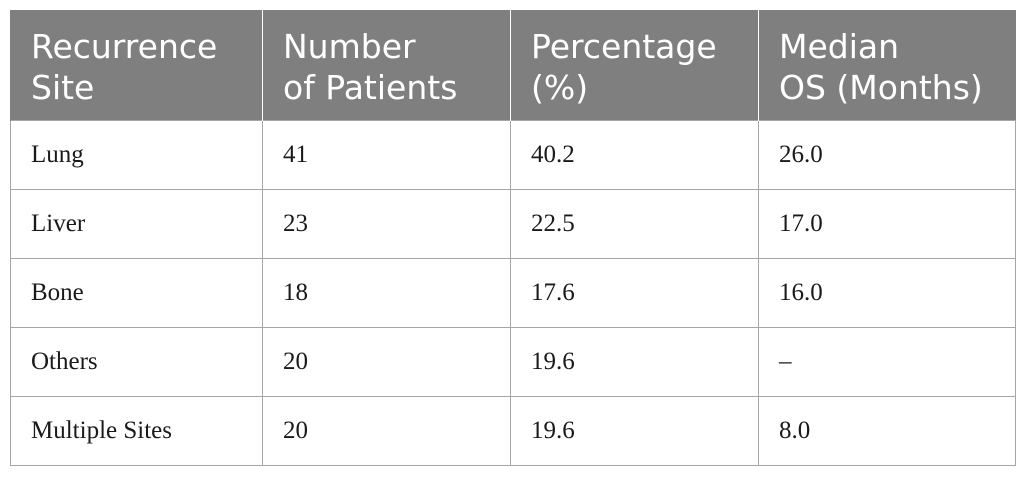 Image resolution: width=1025 pixels, height=483 pixels. What do you see at coordinates (136, 155) in the screenshot?
I see `cell-site: Lung` at bounding box center [136, 155].